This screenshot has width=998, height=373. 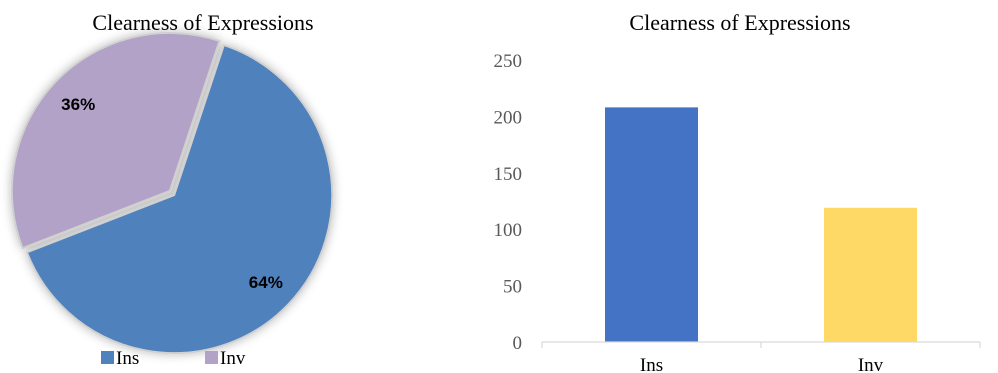 I want to click on pie-chart-title: Clearness of Expressions, so click(x=202, y=22).